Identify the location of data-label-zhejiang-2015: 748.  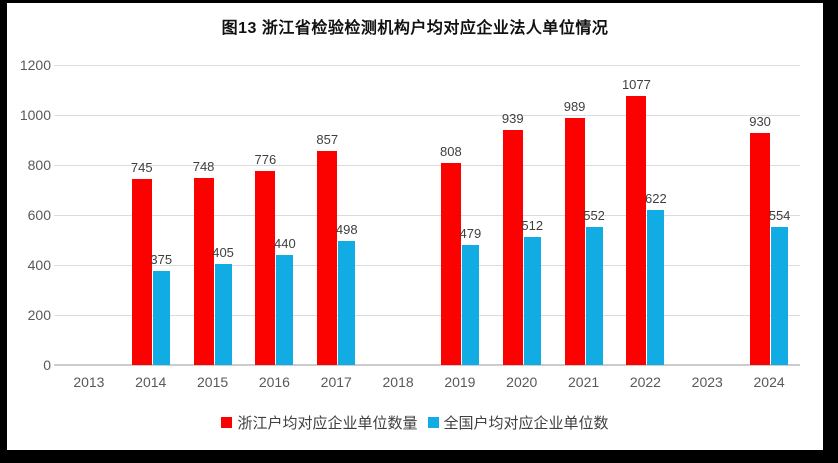
(203, 166).